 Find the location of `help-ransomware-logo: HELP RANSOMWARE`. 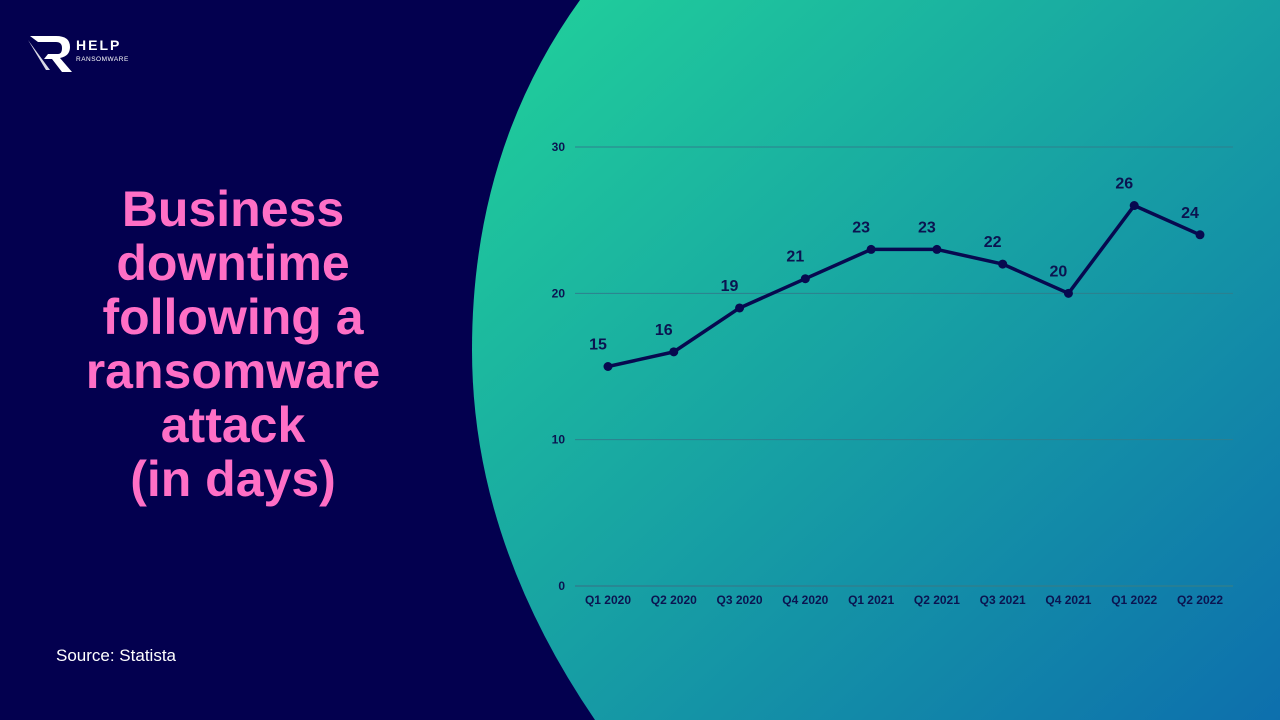

help-ransomware-logo: HELP RANSOMWARE is located at coordinates (78, 54).